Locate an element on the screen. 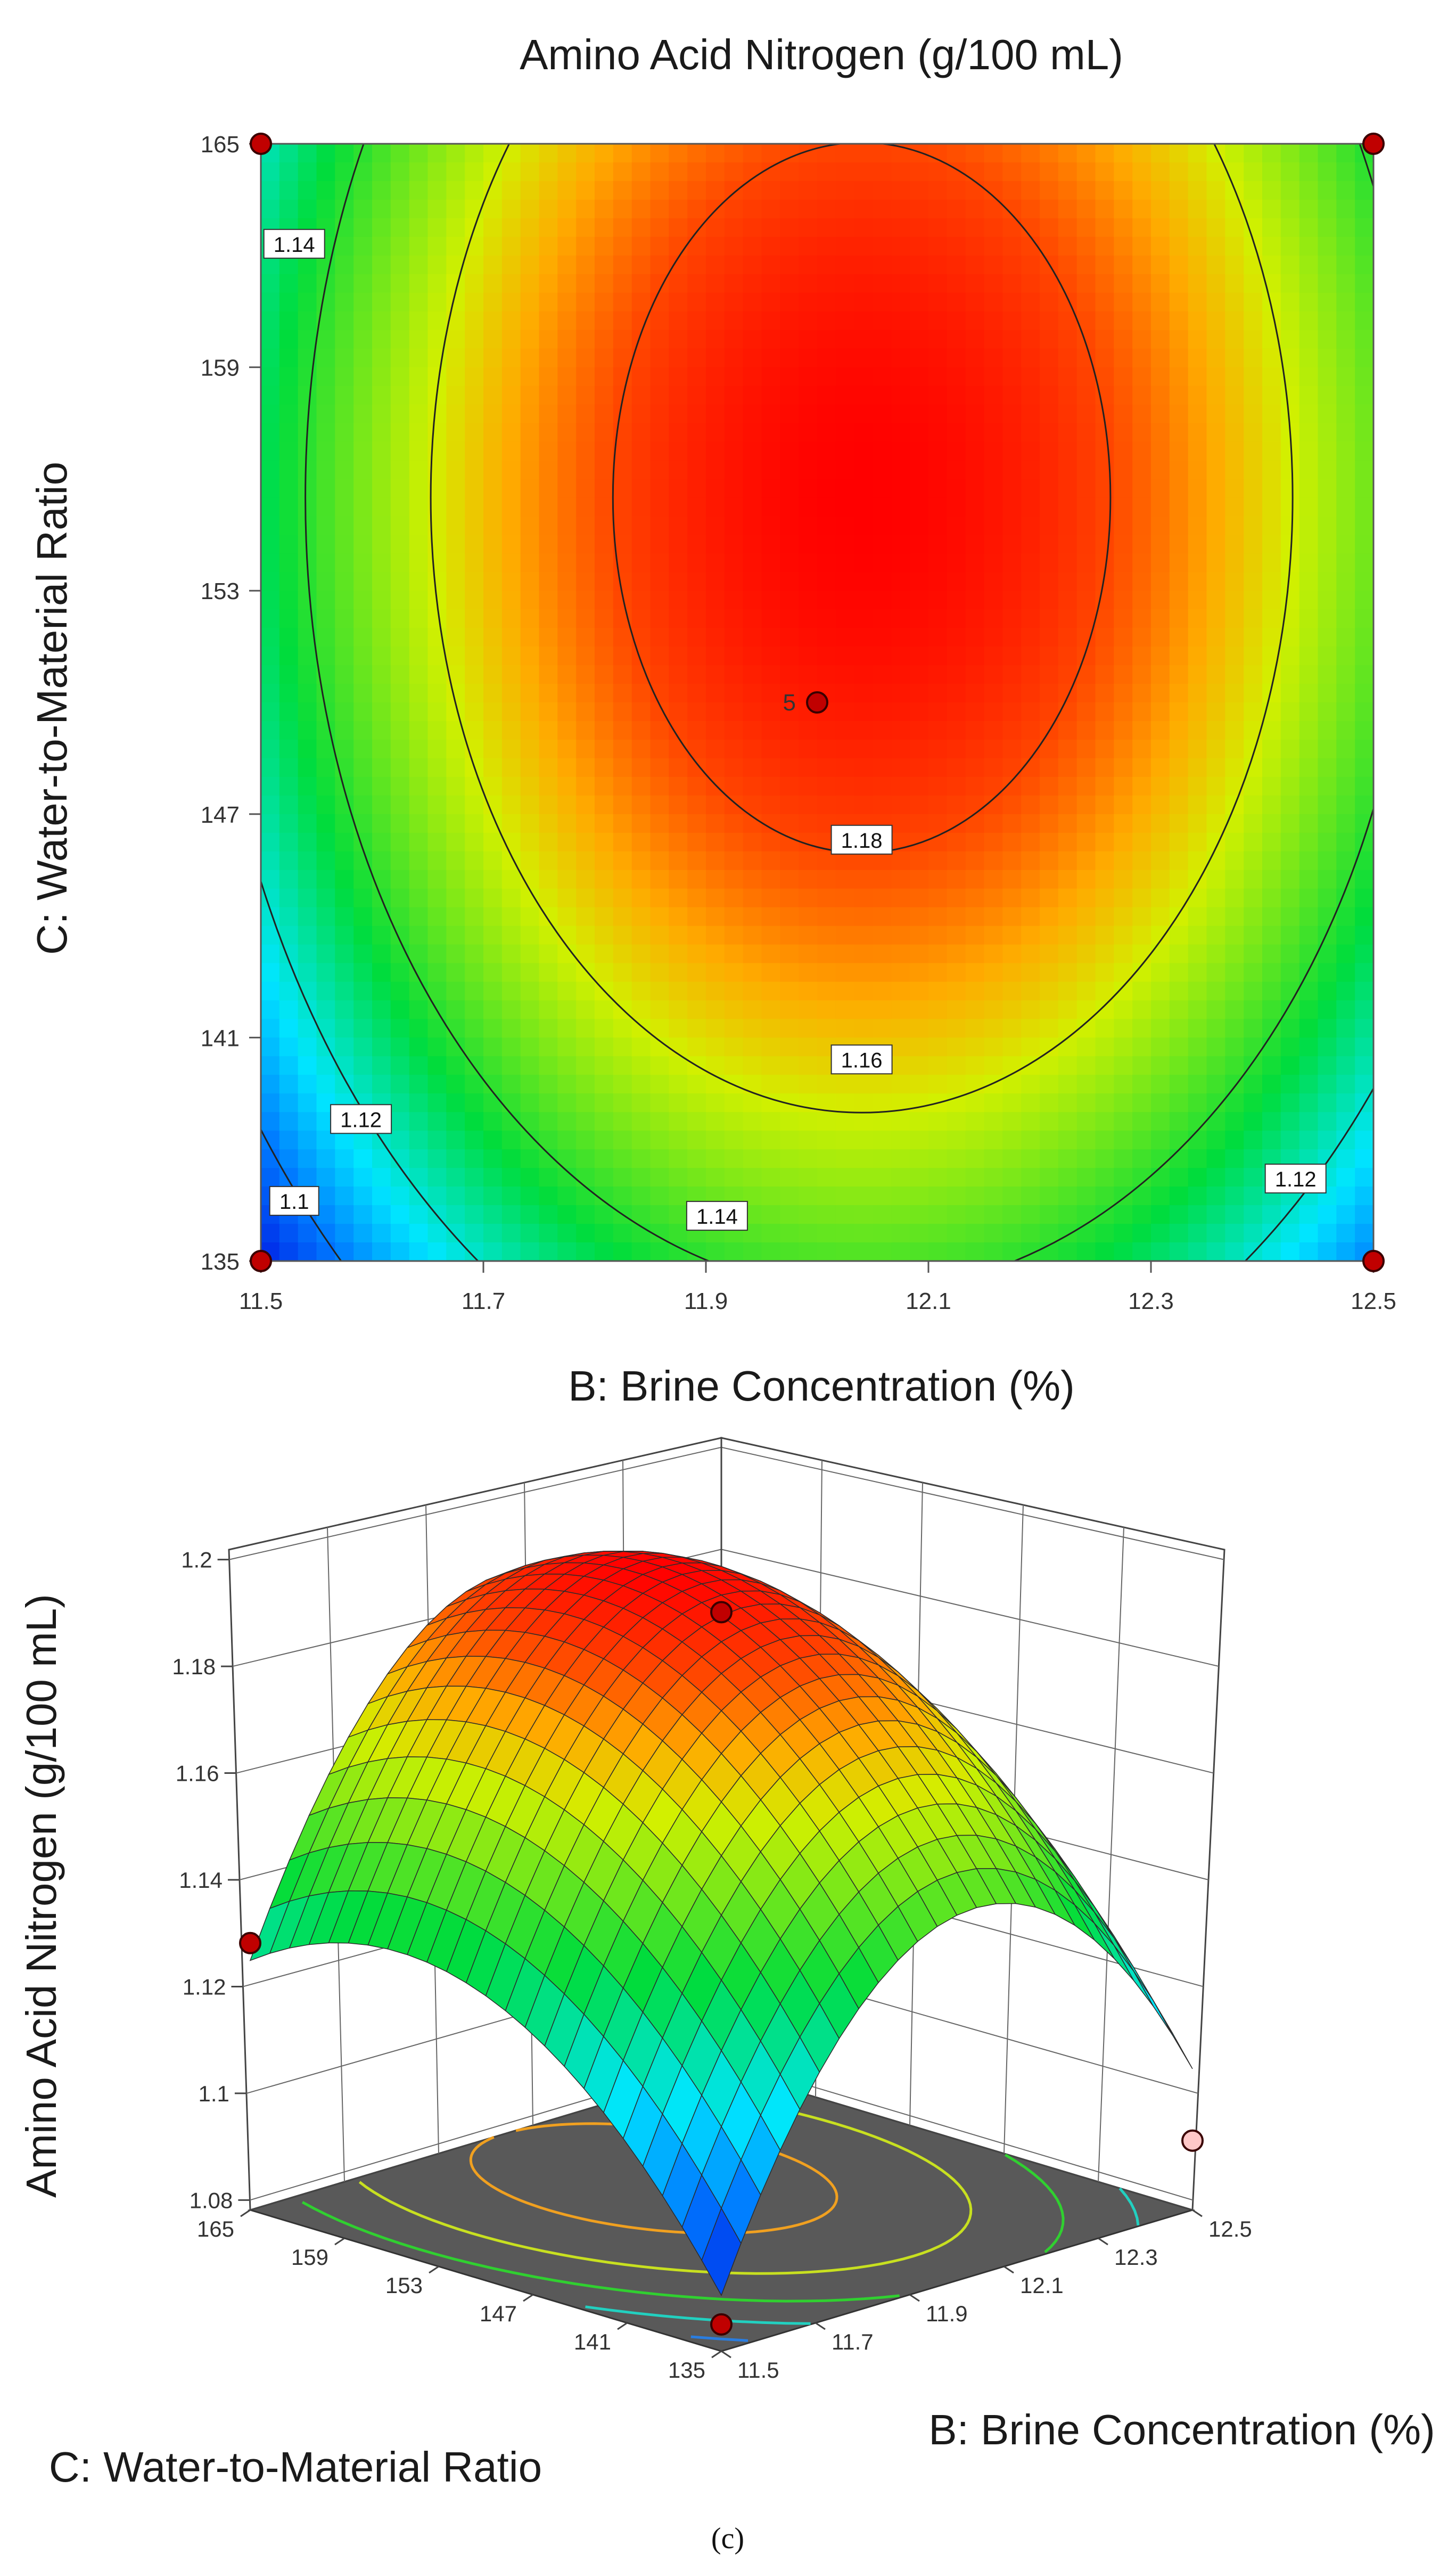  z-tick-label: 1.18 is located at coordinates (194, 1666).